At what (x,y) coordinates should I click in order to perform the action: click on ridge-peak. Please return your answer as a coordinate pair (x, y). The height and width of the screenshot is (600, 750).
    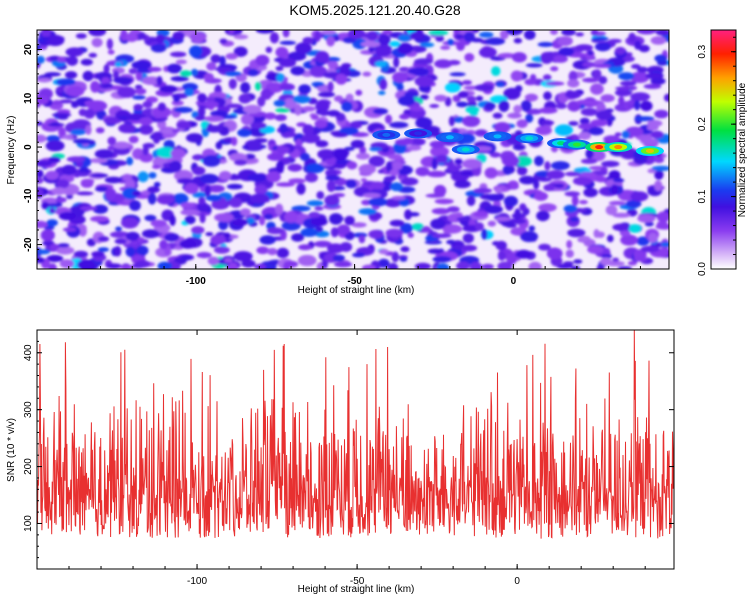
    Looking at the image, I should click on (576, 144).